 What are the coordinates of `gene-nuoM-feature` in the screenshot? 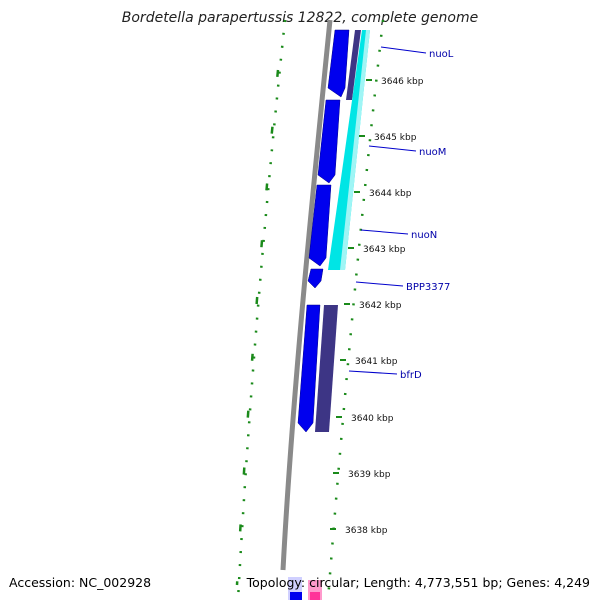 It's located at (329, 141).